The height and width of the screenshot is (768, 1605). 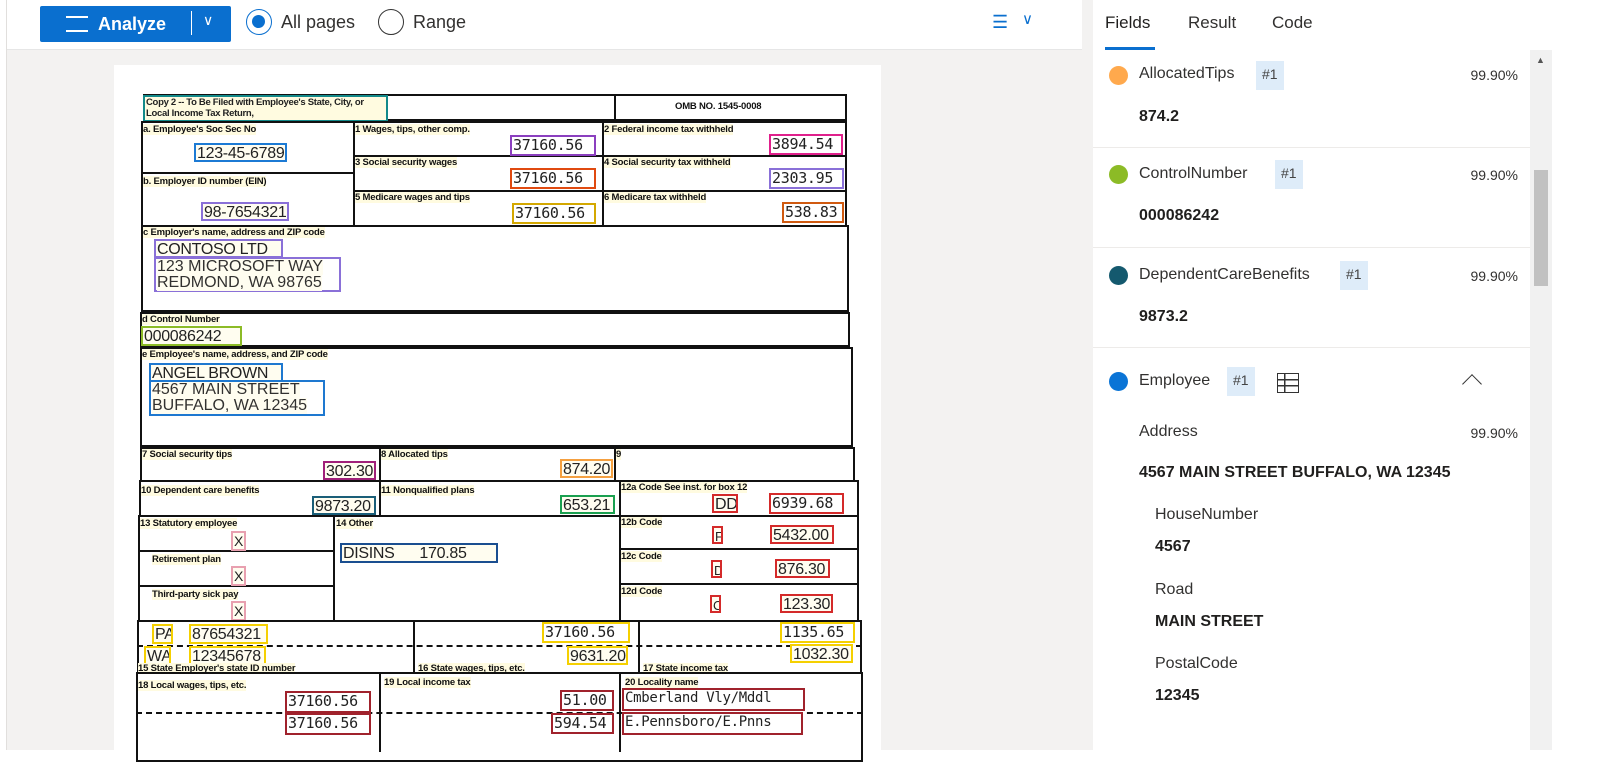 I want to click on field-control-number: ControlNumber #1 99.90% 000086242, so click(x=1311, y=198).